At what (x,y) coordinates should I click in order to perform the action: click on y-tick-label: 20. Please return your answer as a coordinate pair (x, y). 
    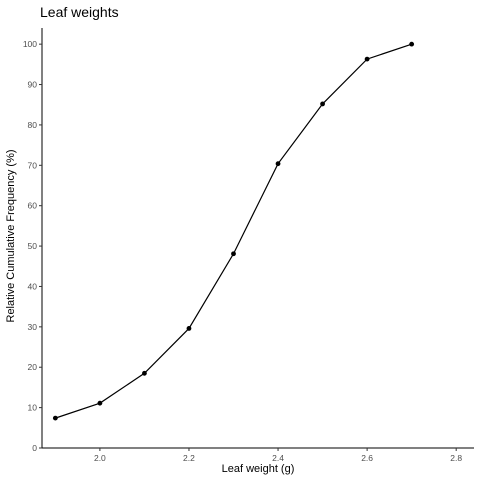
    Looking at the image, I should click on (33, 367).